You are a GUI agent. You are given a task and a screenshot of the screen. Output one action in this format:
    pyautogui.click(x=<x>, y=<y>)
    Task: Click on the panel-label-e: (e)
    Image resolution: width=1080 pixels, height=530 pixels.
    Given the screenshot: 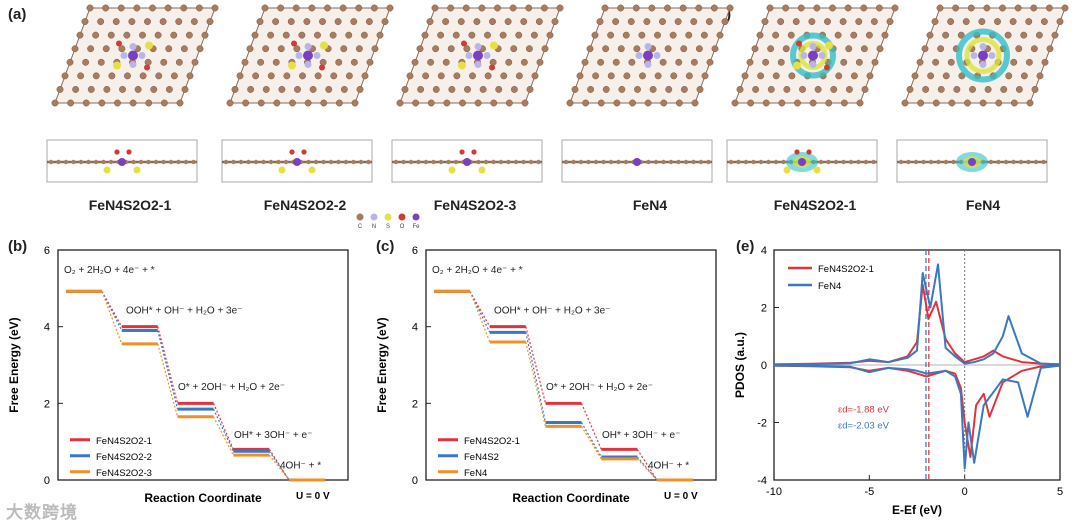 What is the action you would take?
    pyautogui.click(x=745, y=246)
    